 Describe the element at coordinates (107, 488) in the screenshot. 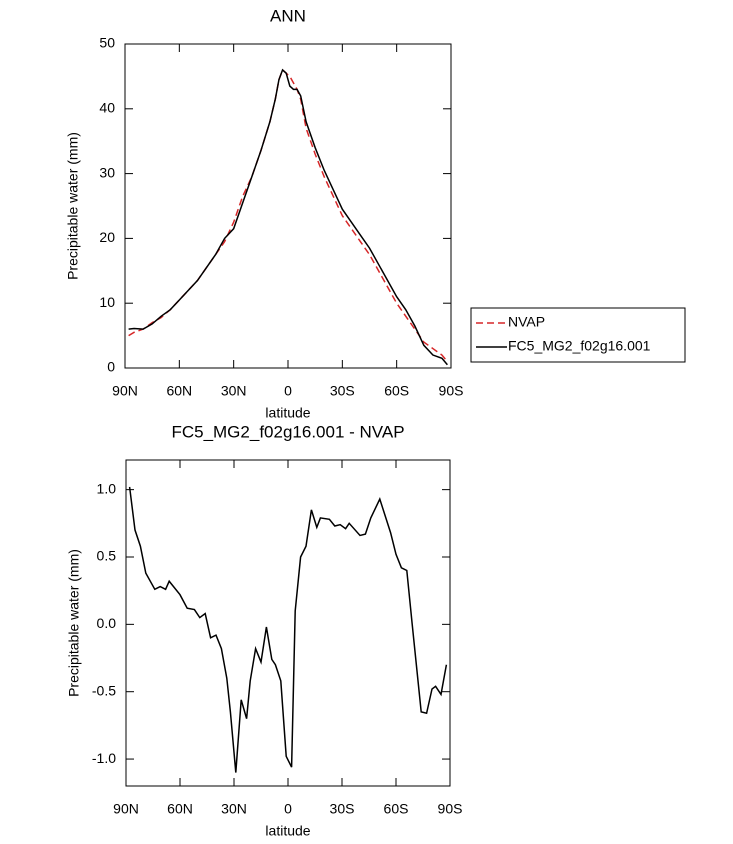

I see `y-tick-label: 1.0` at that location.